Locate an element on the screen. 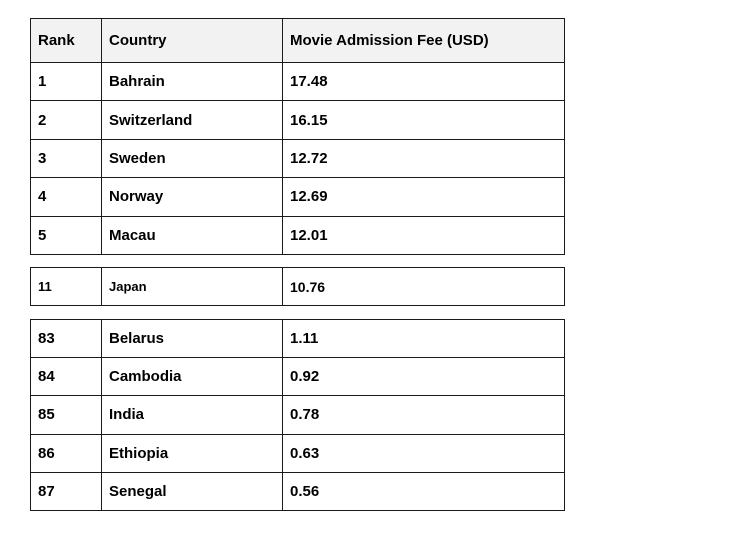 The height and width of the screenshot is (536, 750). table-row: 1 Bahrain 17.48 is located at coordinates (297, 81).